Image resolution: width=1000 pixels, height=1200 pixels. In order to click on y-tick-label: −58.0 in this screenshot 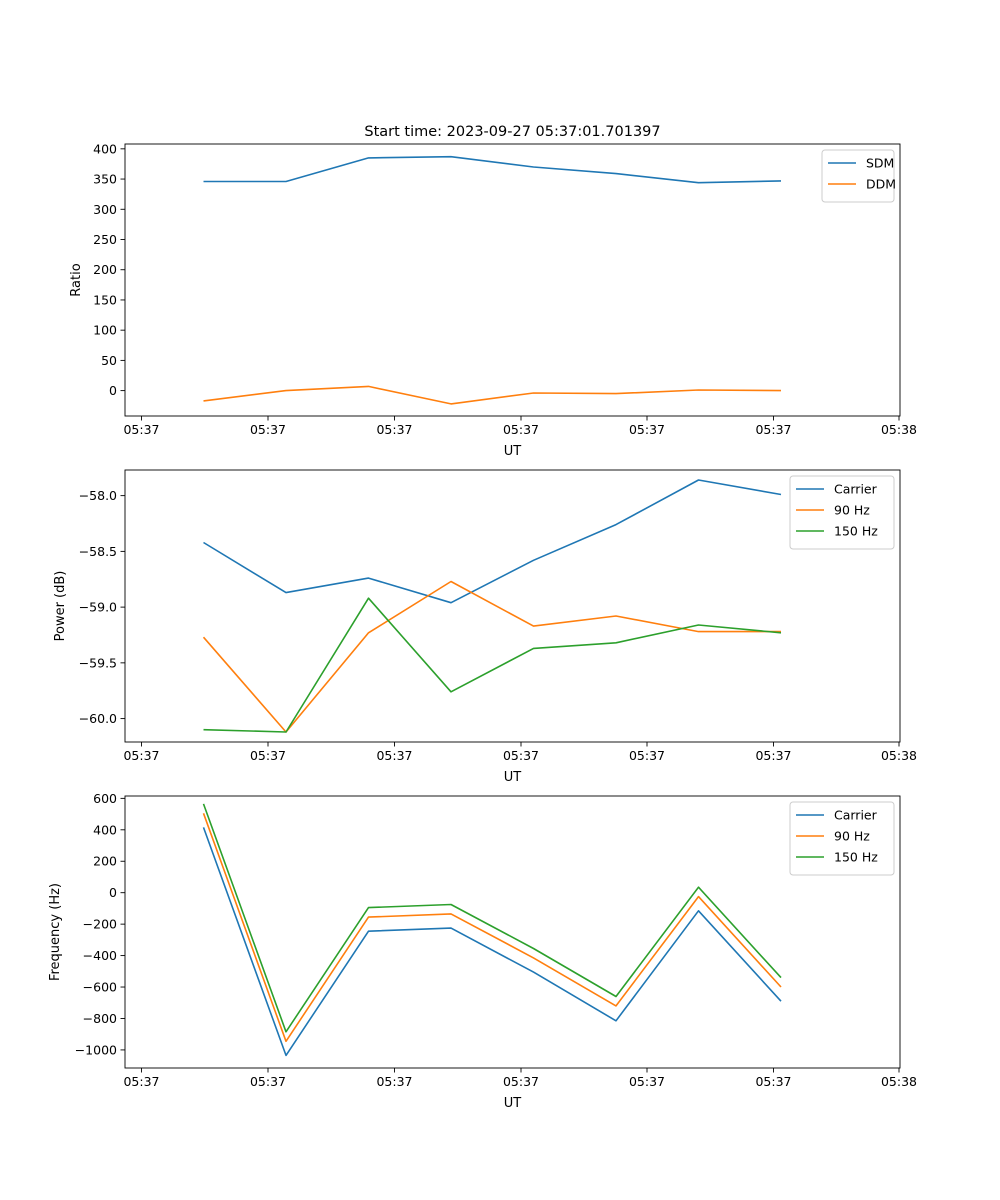, I will do `click(98, 495)`.